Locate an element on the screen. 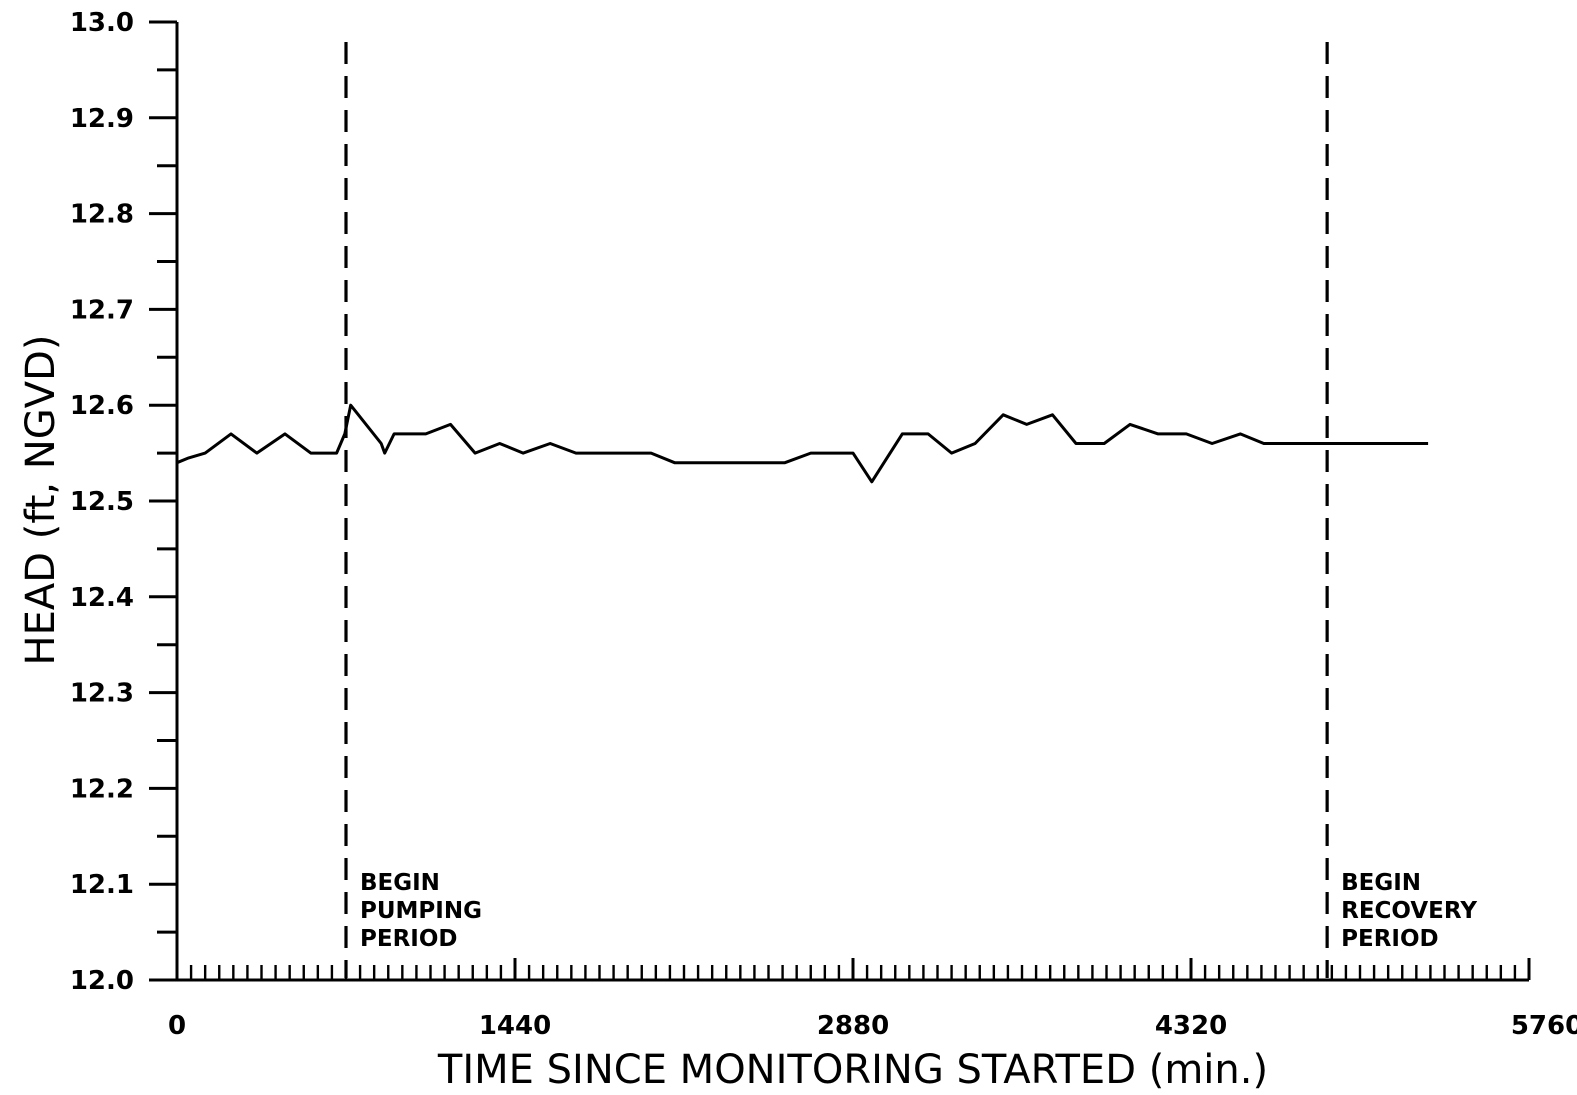 This screenshot has width=1577, height=1095. x-tick-label: 4320 is located at coordinates (1191, 1026).